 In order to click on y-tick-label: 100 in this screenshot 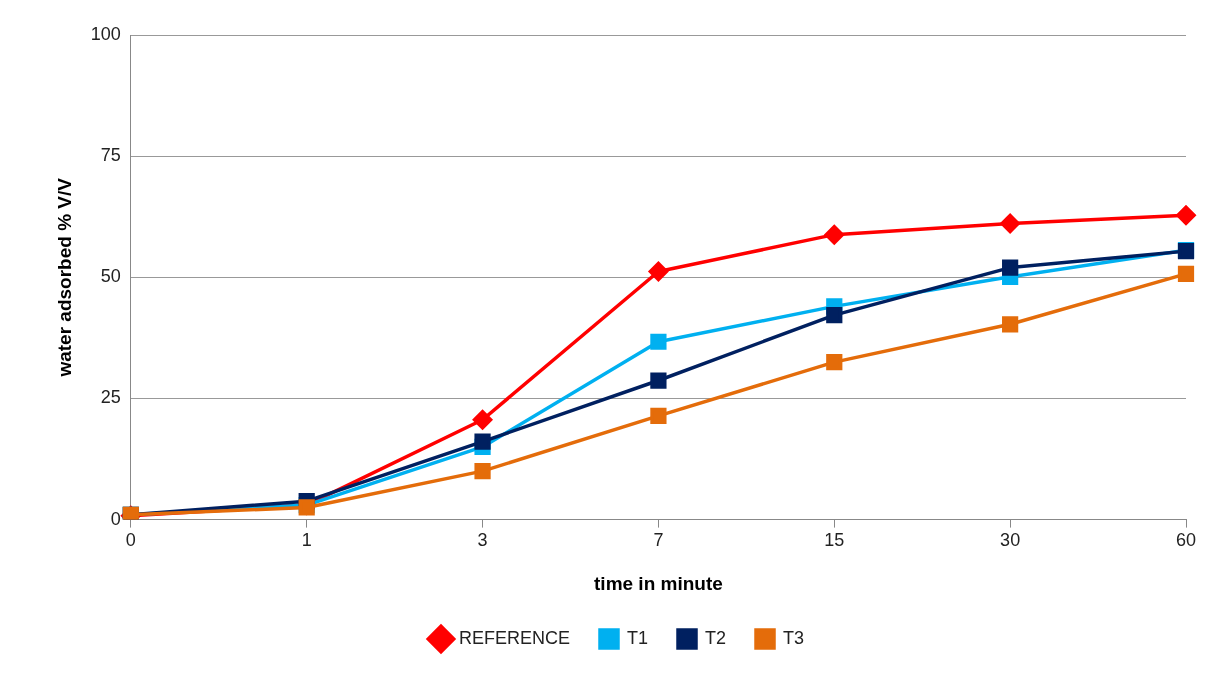, I will do `click(105, 33)`.